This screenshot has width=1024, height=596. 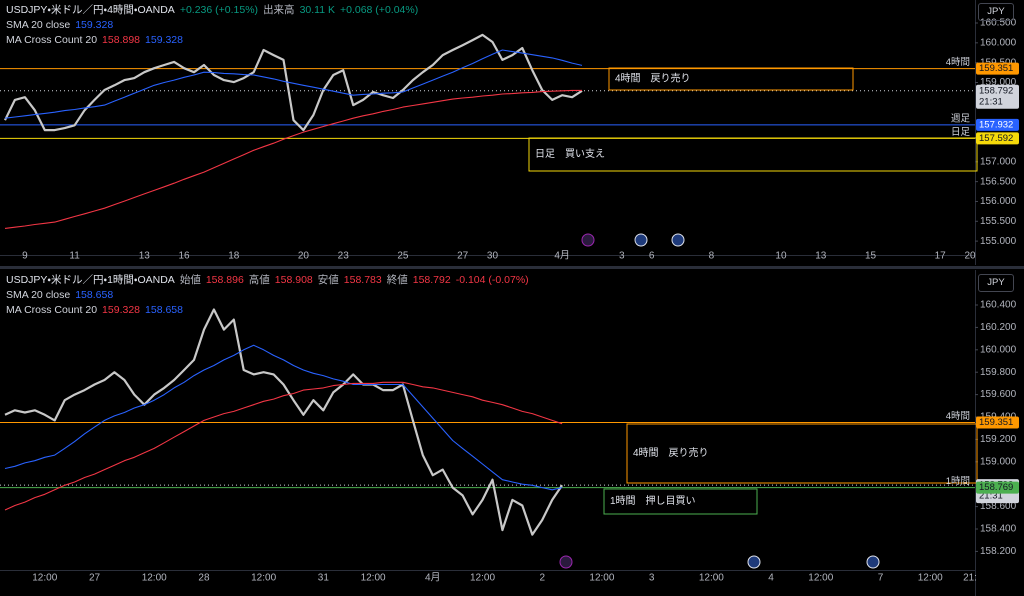 I want to click on annotation-text: 1時間 押し目買い, so click(x=653, y=500).